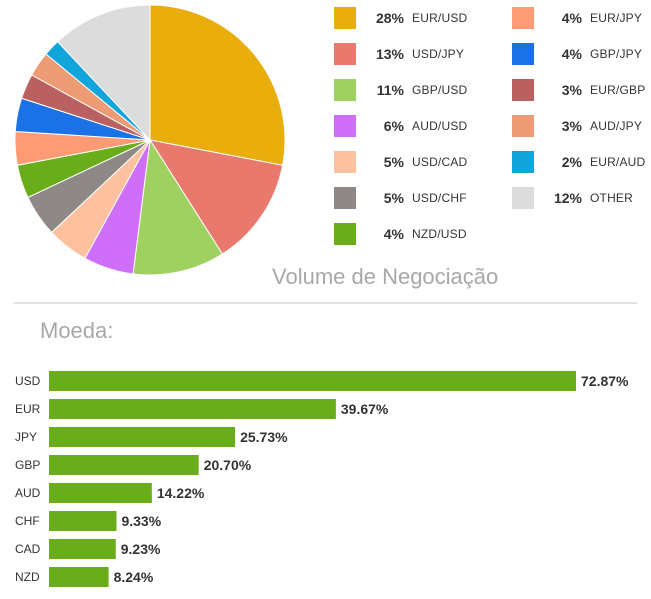 The width and height of the screenshot is (651, 599). I want to click on legend-label: GBP/USD, so click(440, 90).